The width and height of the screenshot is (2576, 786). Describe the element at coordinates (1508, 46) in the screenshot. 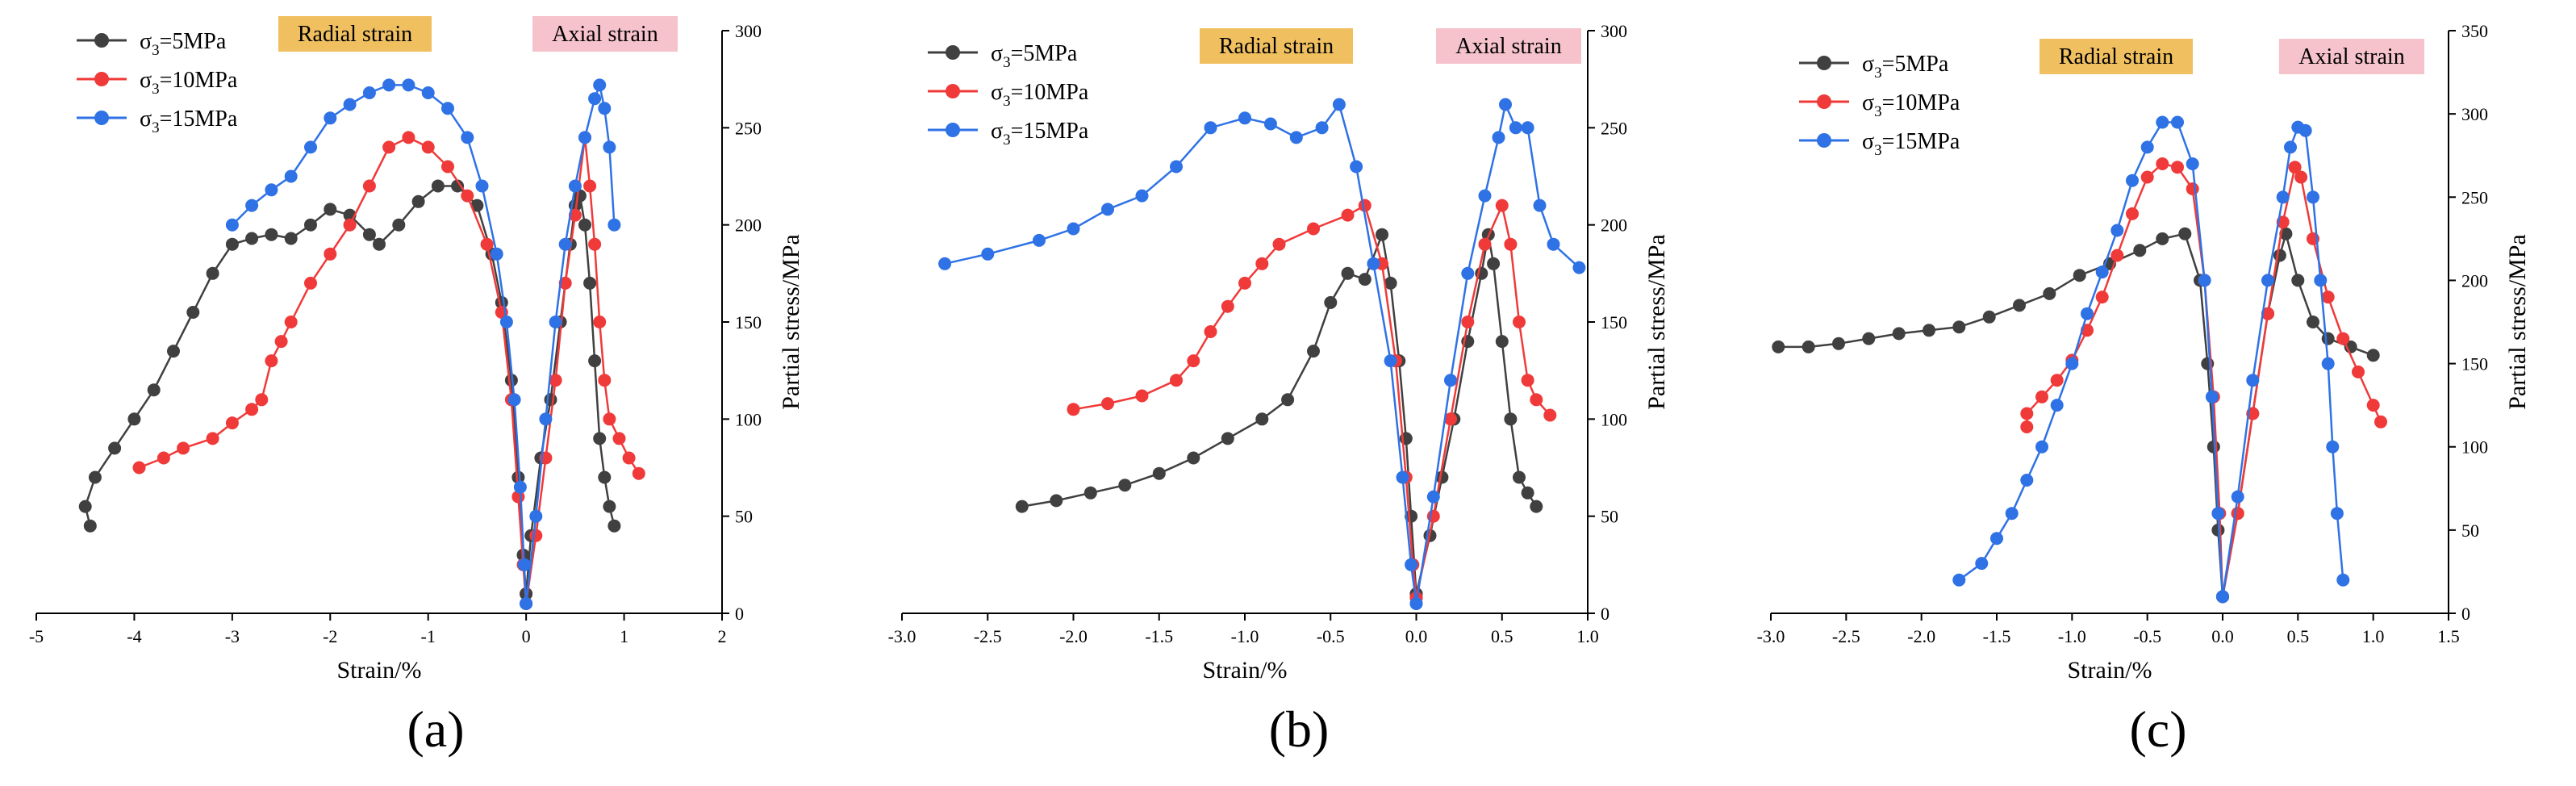

I see `axial-strain-badge` at that location.